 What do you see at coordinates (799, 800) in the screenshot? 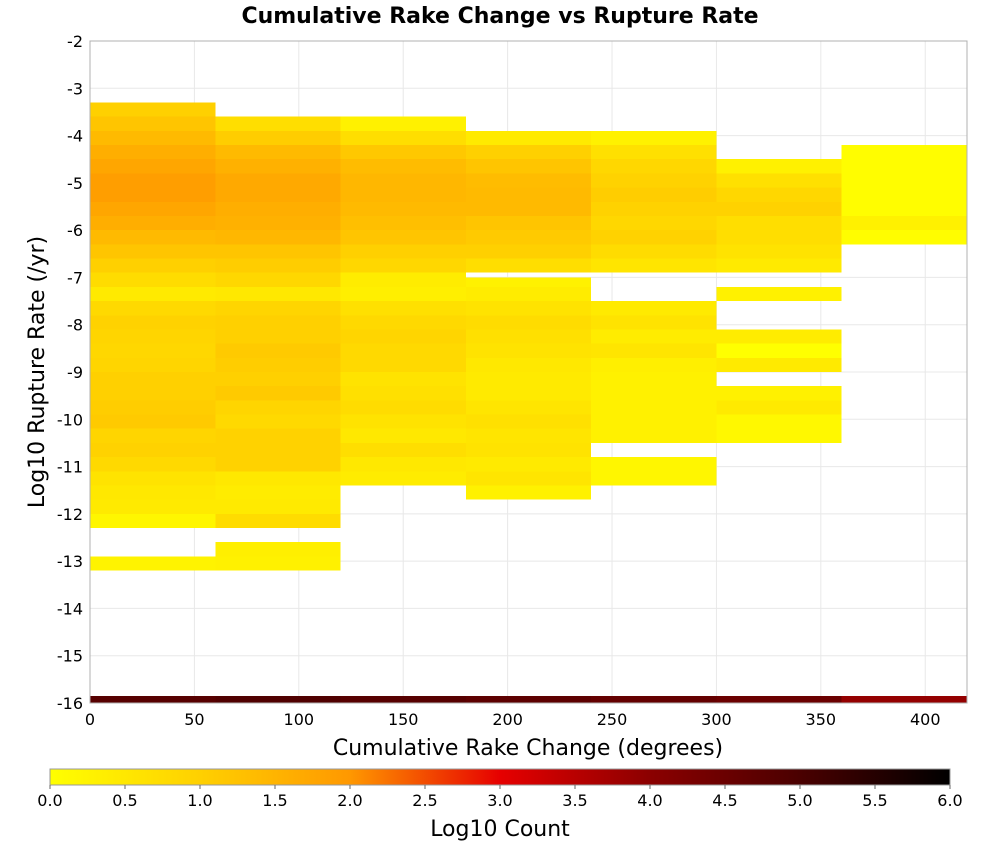
I see `colorbar-tick-label: 5.0` at bounding box center [799, 800].